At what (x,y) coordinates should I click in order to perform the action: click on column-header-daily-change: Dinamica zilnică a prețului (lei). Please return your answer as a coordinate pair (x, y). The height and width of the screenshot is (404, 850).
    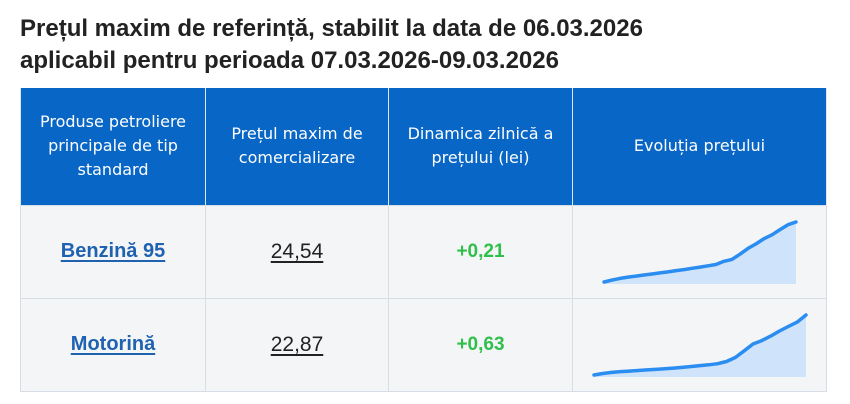
    Looking at the image, I should click on (480, 146).